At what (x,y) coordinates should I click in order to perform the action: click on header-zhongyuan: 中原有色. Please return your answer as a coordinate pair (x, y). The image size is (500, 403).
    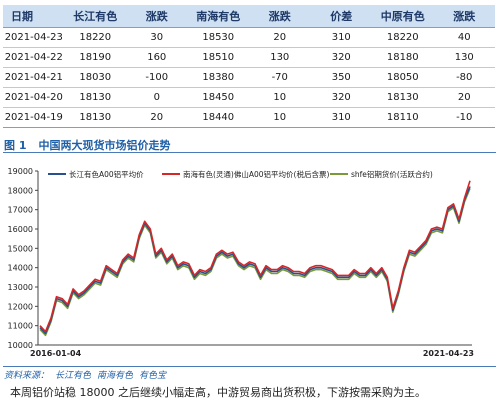
    Looking at the image, I should click on (403, 16).